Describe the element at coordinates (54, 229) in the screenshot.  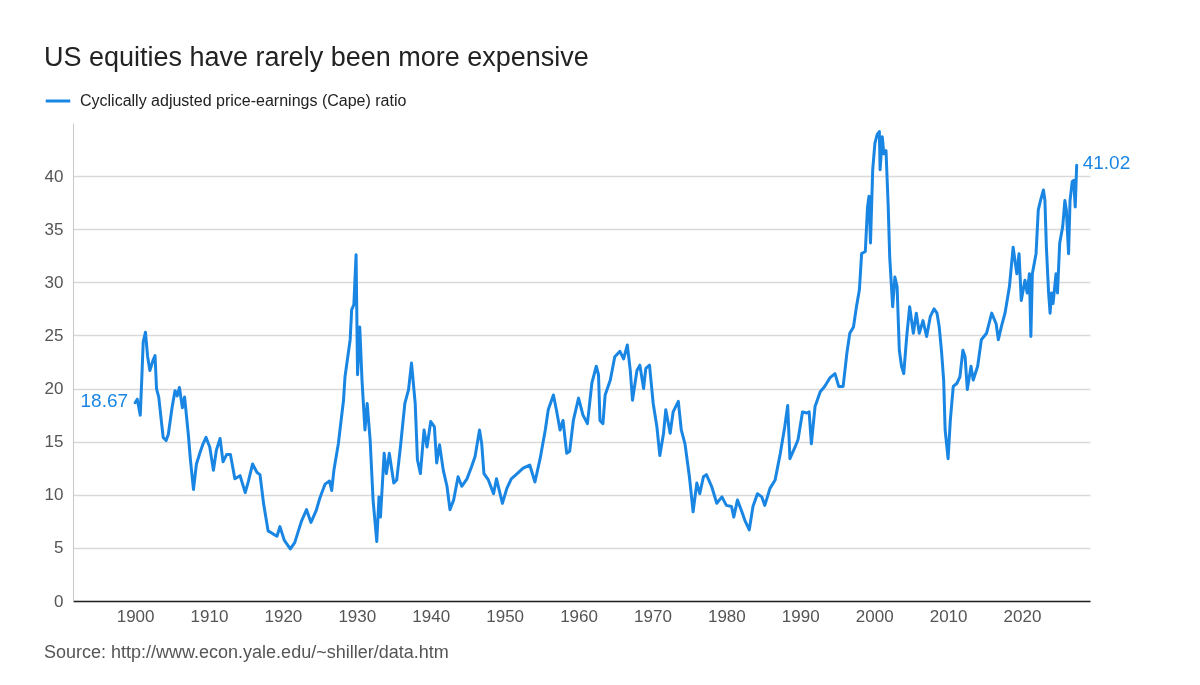
I see `y-tick-label: 35` at that location.